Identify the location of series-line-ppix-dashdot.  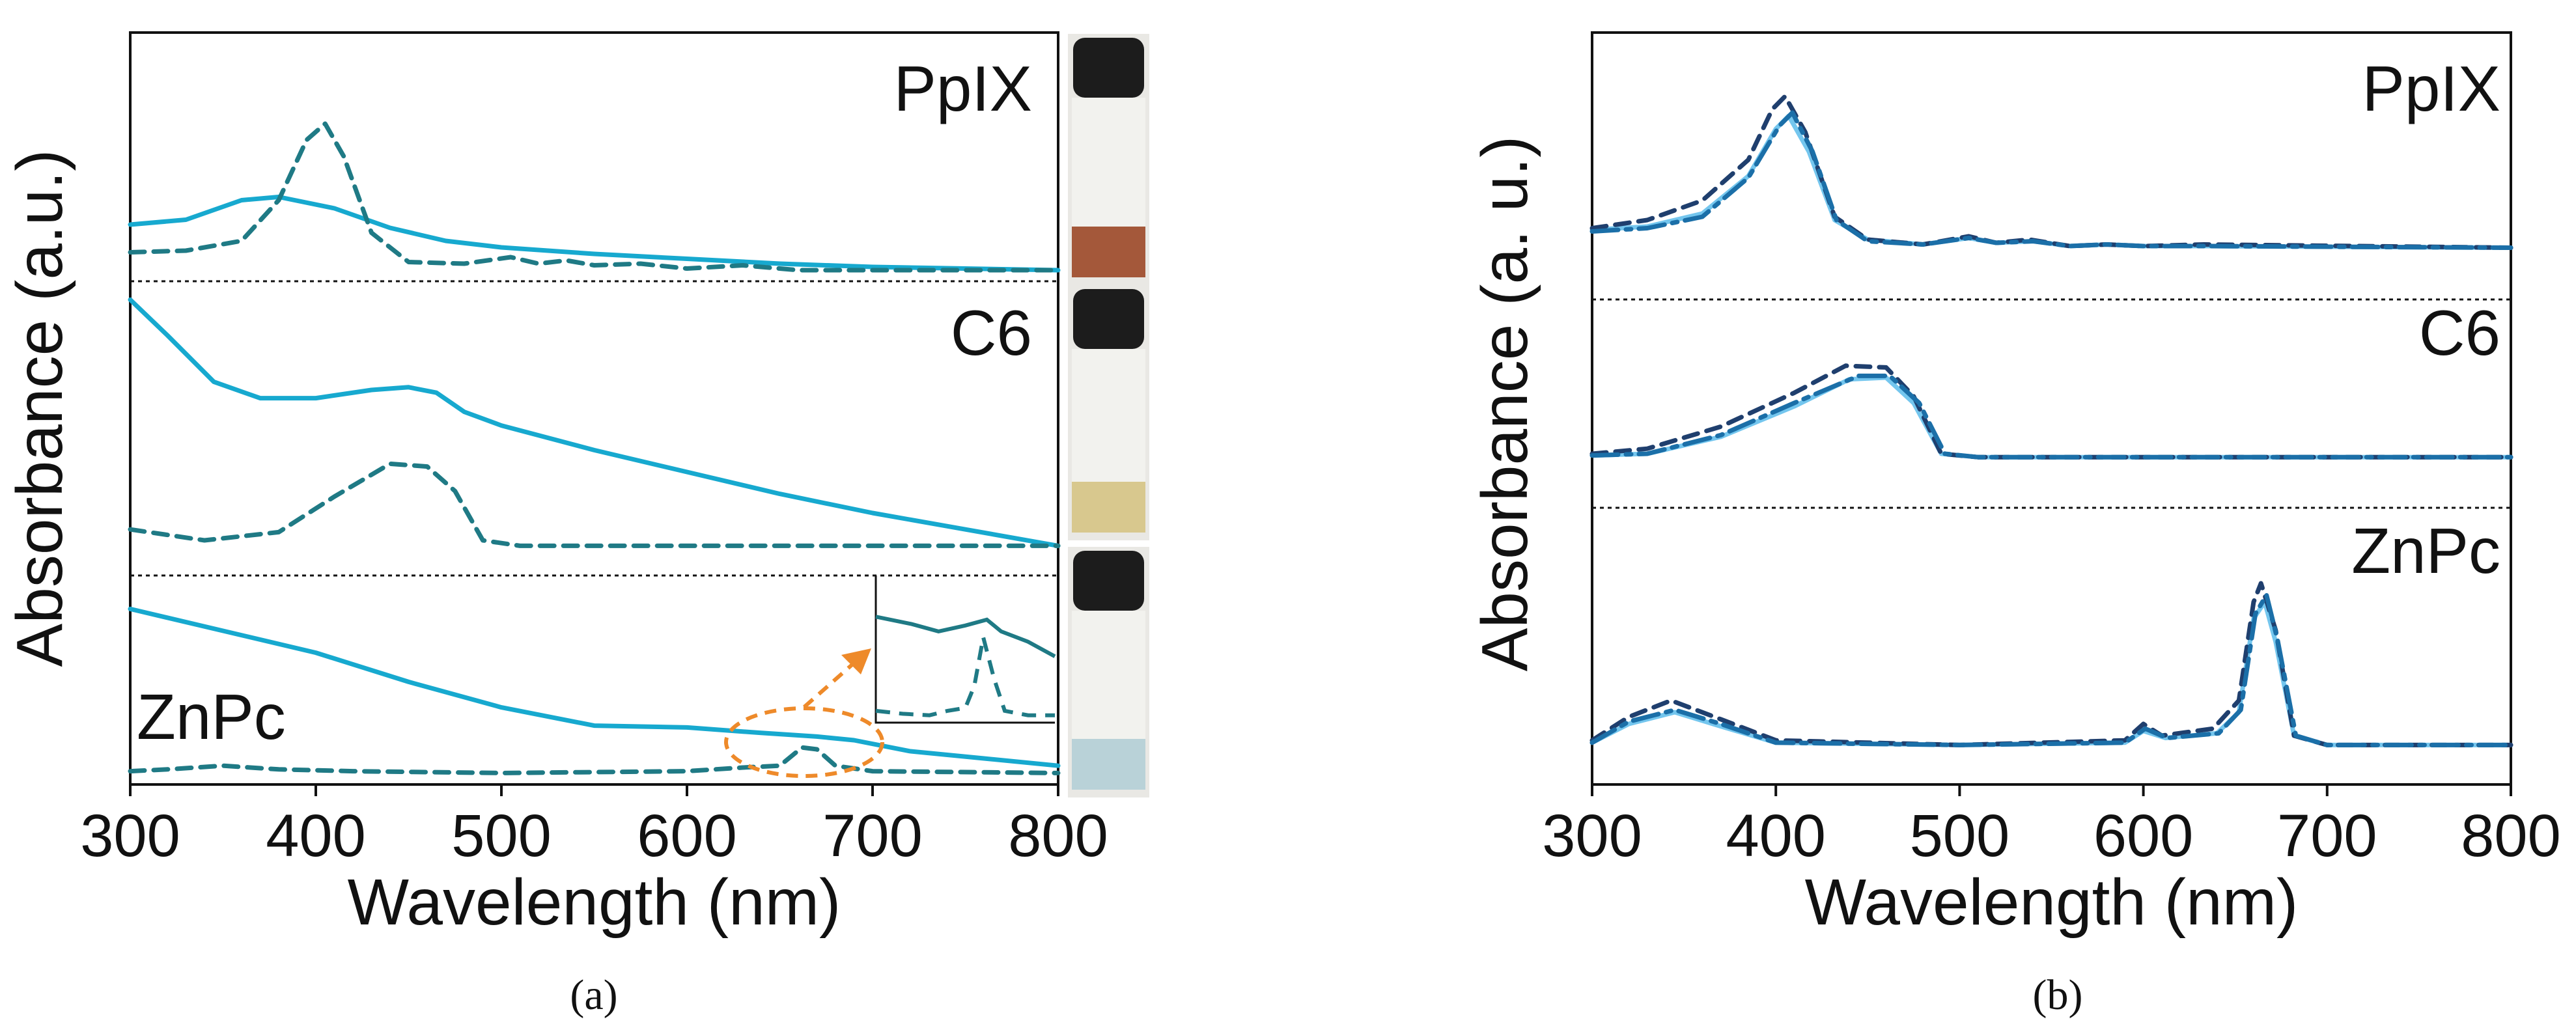
(2051, 180).